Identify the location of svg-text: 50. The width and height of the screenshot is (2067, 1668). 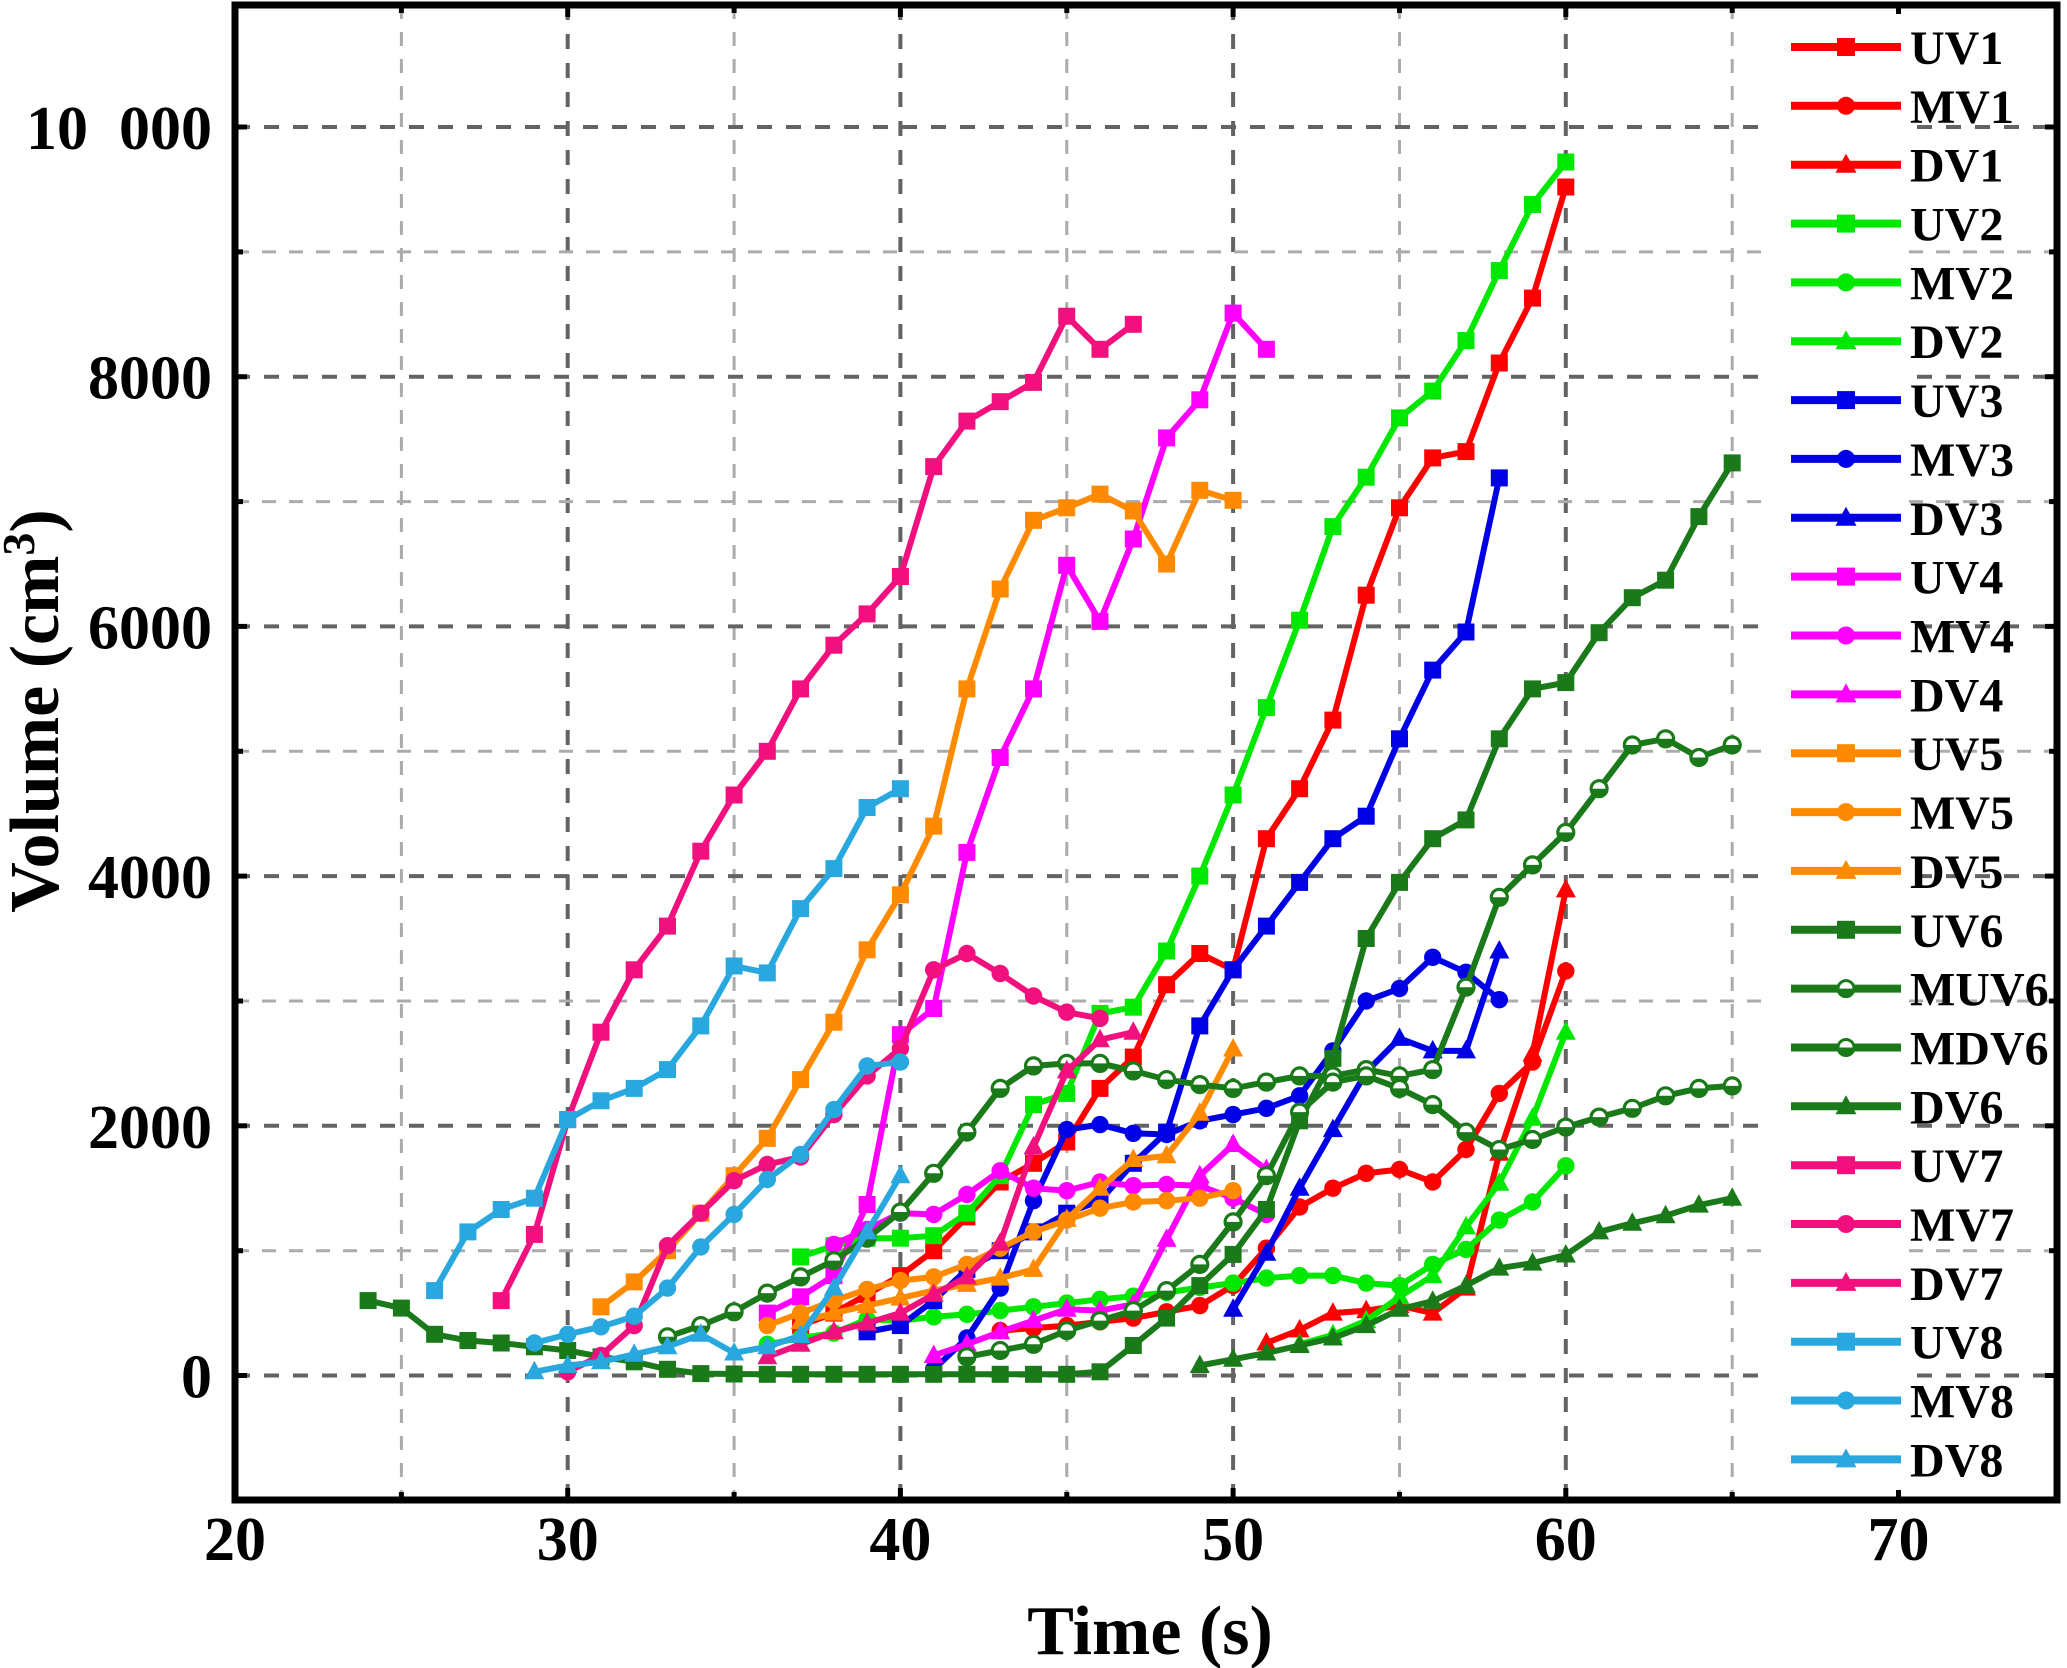
(1233, 1540).